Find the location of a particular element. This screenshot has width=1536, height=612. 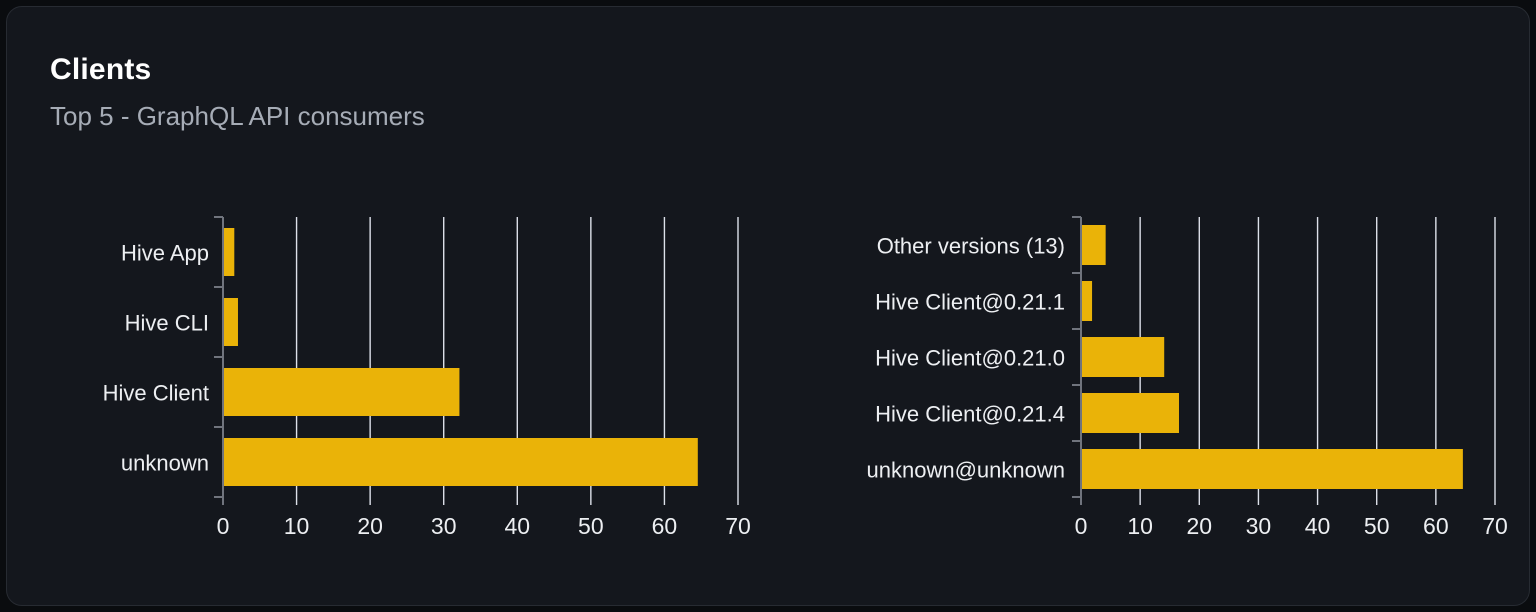

category-label: Hive CLI is located at coordinates (167, 323).